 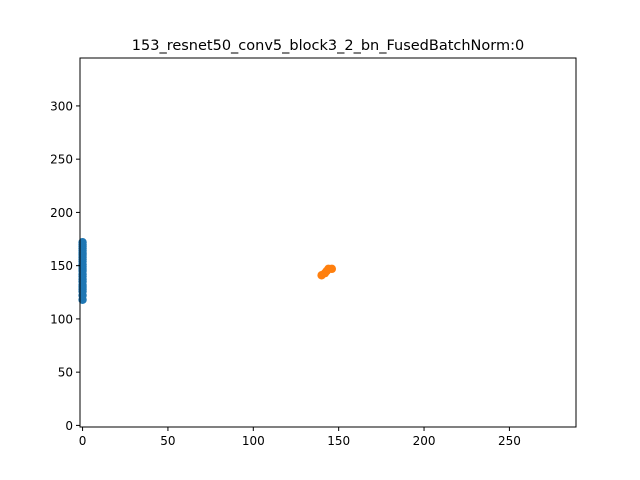 I want to click on x-tick-label-150: 150, so click(x=338, y=441).